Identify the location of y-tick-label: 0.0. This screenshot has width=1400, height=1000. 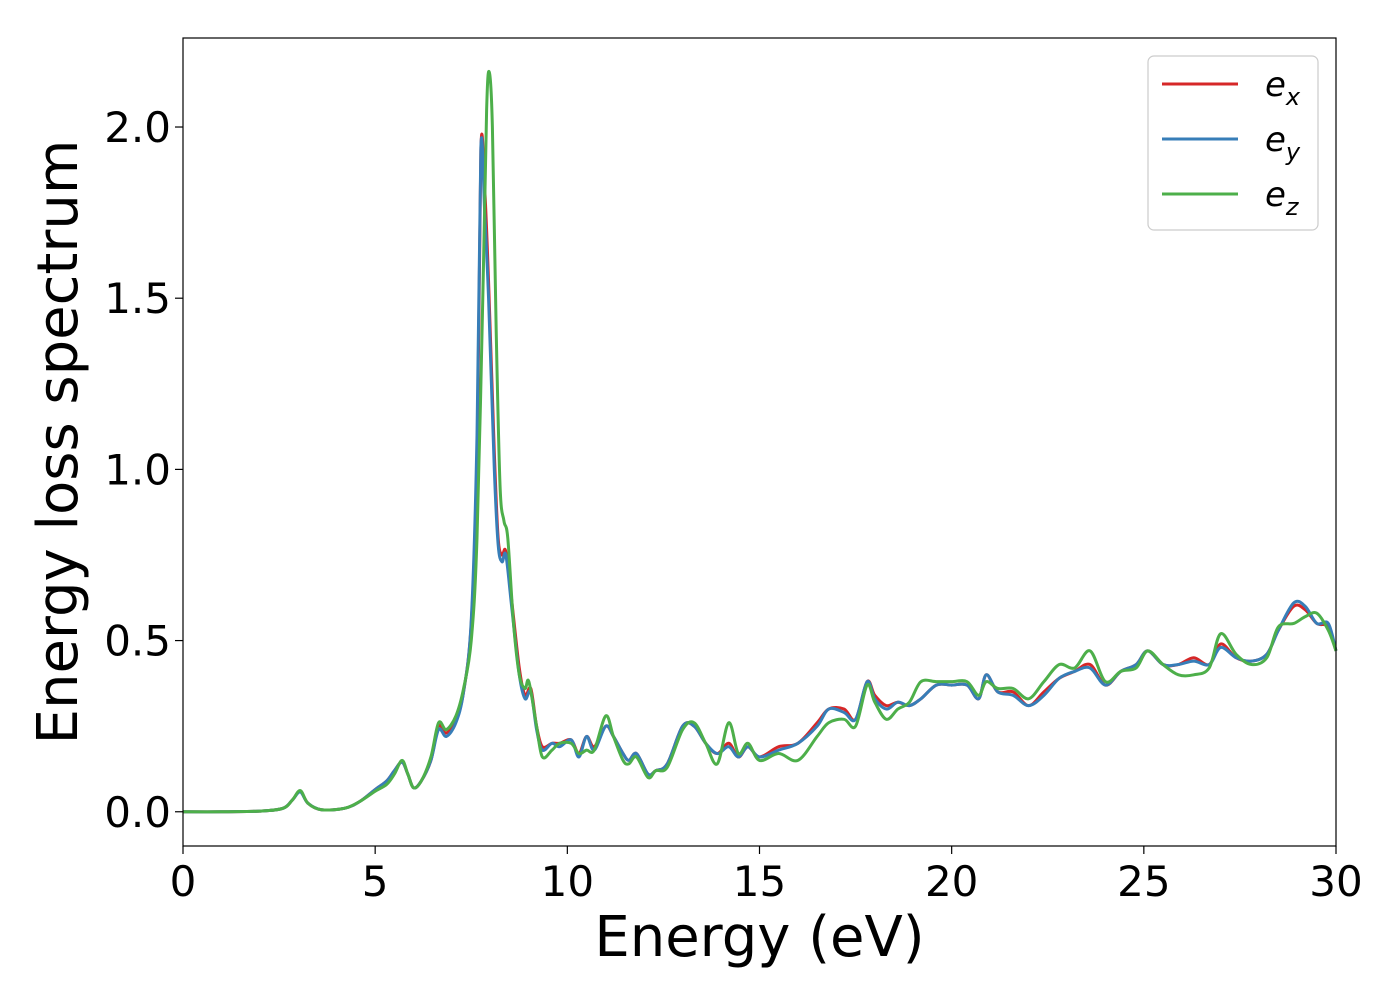
(137, 812).